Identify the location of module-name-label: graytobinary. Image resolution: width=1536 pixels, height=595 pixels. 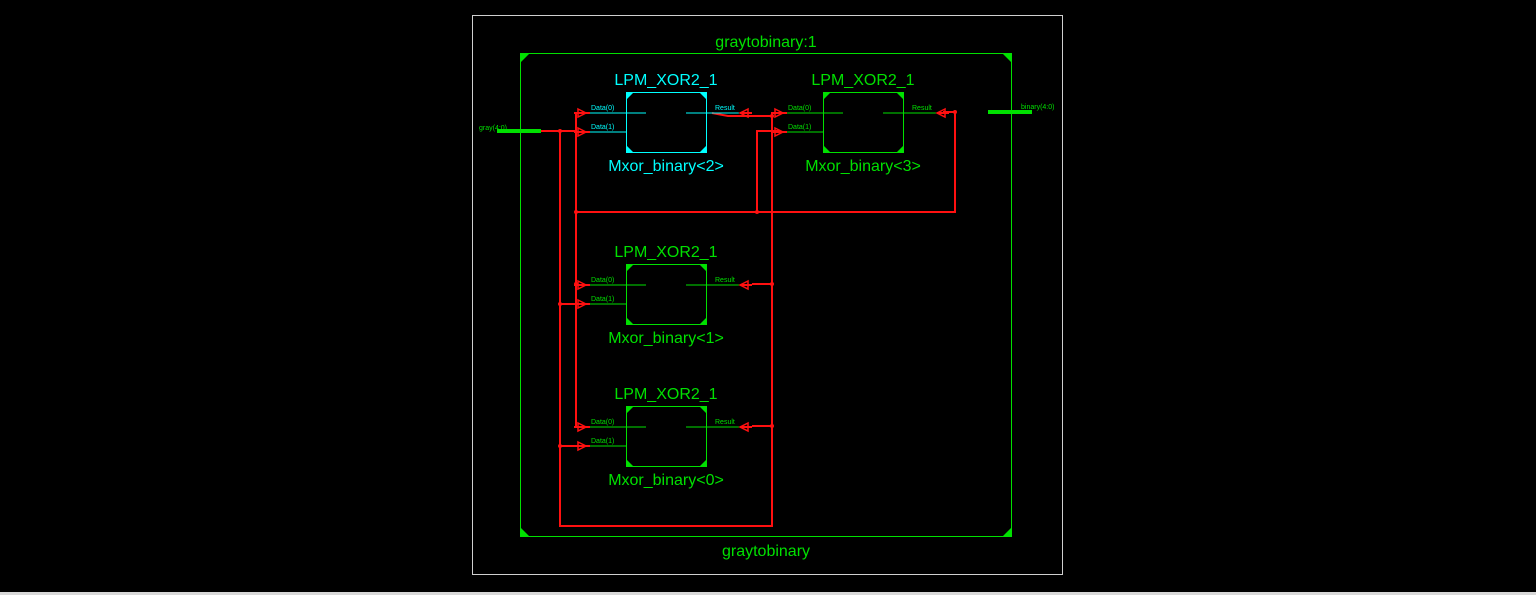
(766, 551).